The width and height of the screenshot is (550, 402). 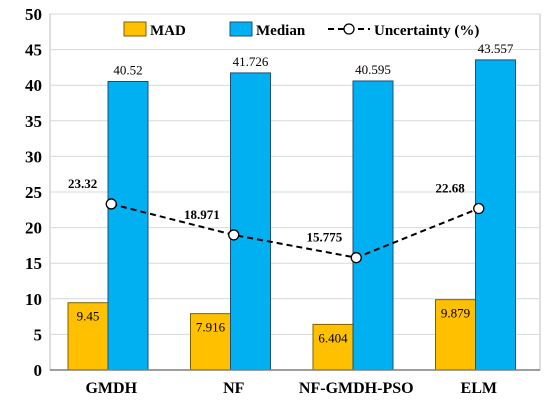 I want to click on x-tick-label-gmdh: GMDH, so click(x=111, y=388).